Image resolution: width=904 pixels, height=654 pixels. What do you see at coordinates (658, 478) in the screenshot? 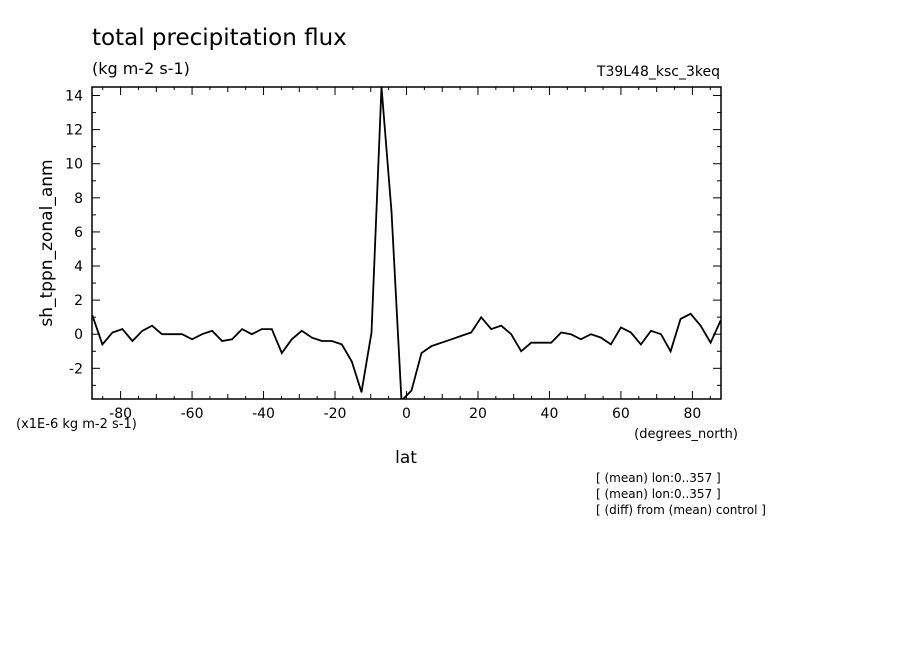
I see `annotation-1: [ (mean) lon:0..357 ]` at bounding box center [658, 478].